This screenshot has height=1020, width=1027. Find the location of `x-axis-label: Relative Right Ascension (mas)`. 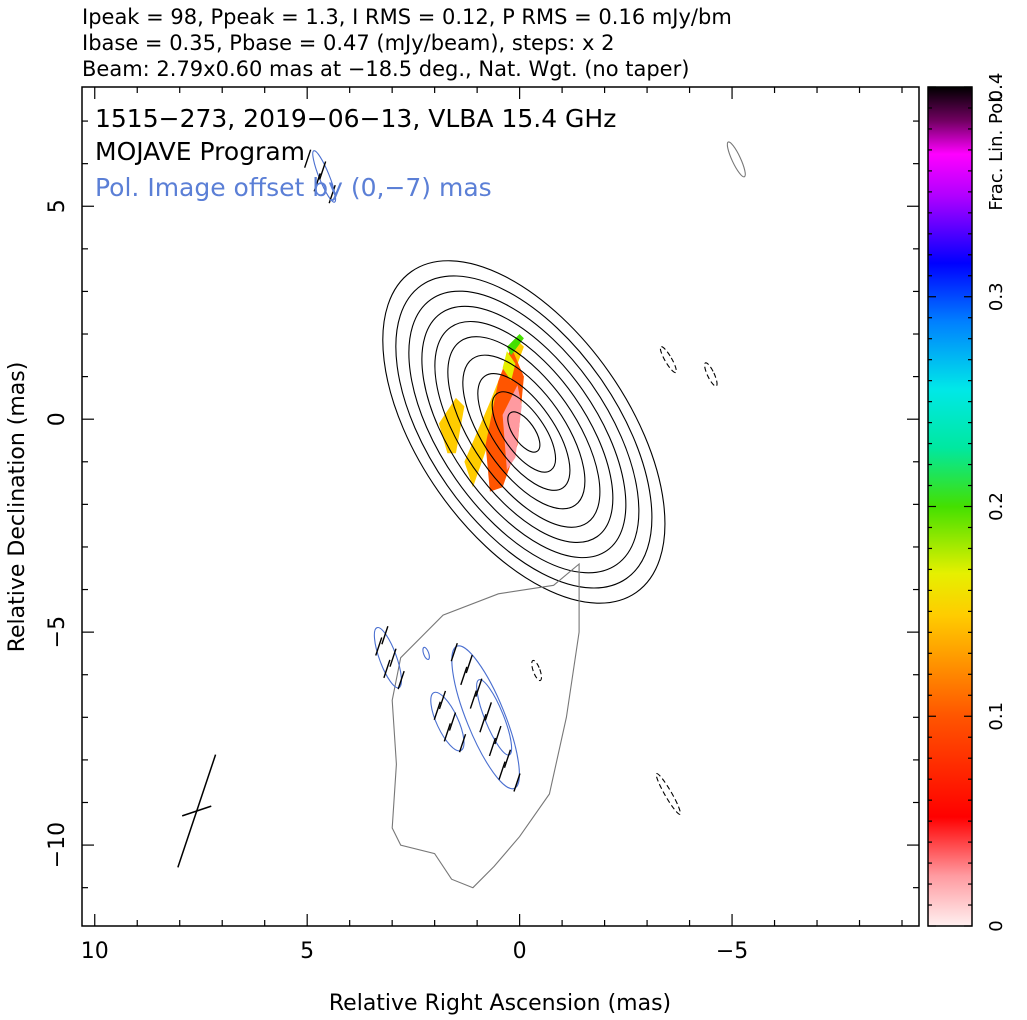

x-axis-label: Relative Right Ascension (mas) is located at coordinates (500, 1003).